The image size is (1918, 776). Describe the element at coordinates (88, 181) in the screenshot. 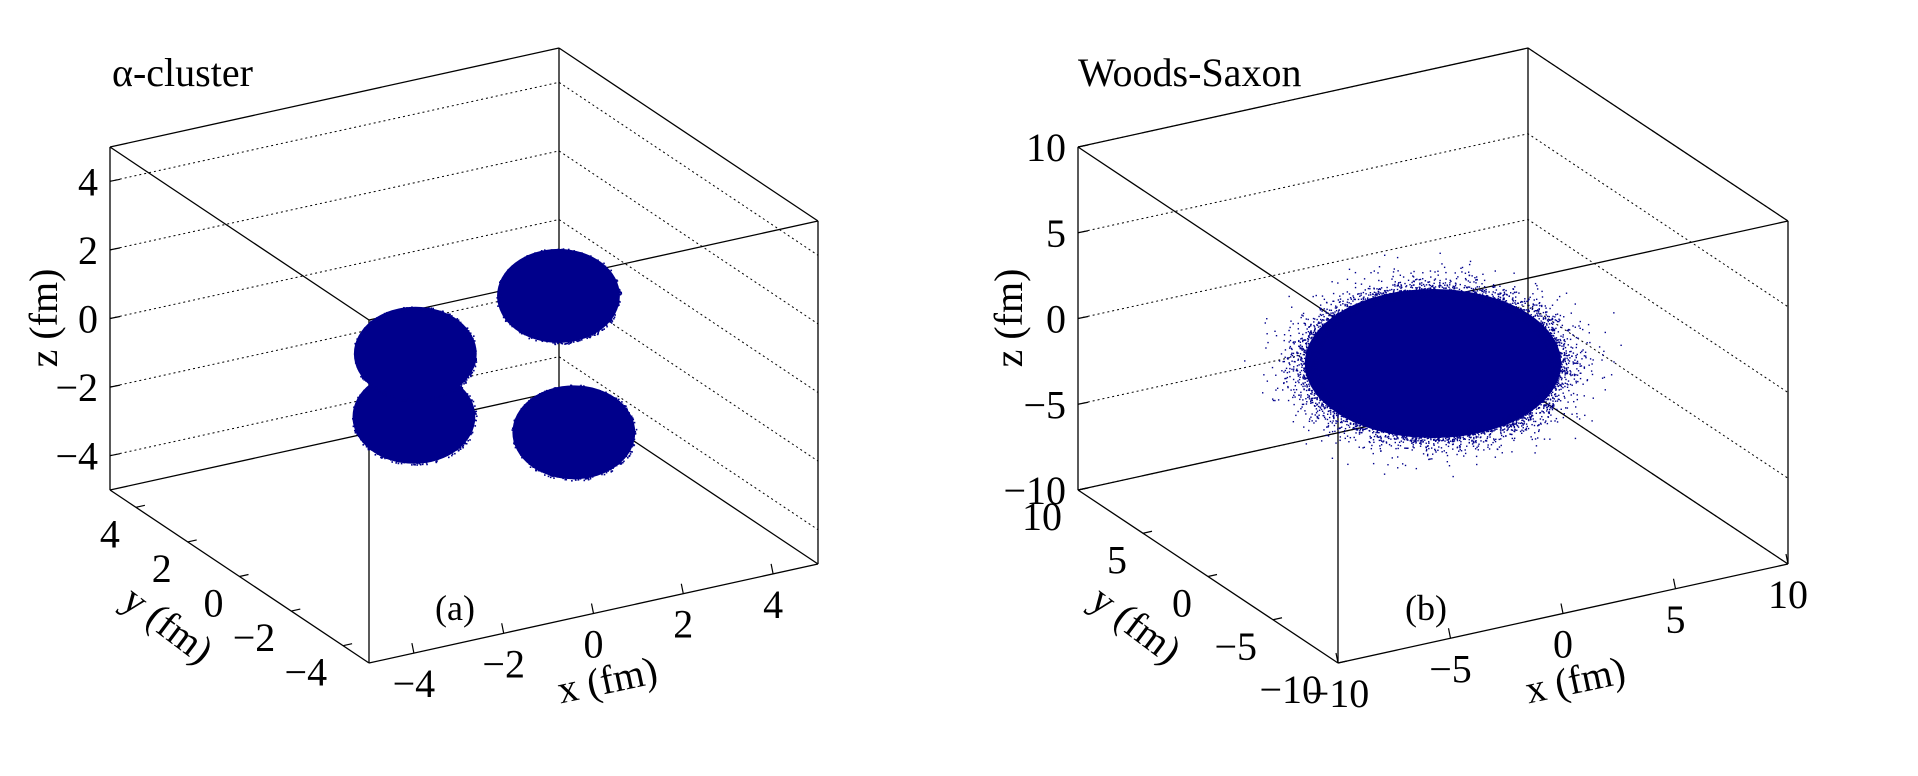

I see `z-tick-label: 4` at that location.